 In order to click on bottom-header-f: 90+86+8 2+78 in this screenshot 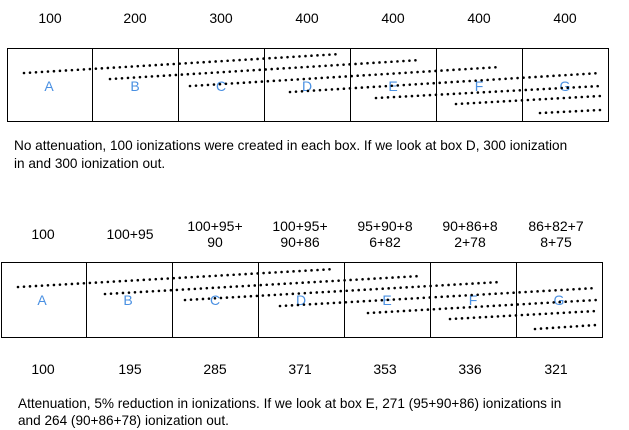, I will do `click(470, 234)`.